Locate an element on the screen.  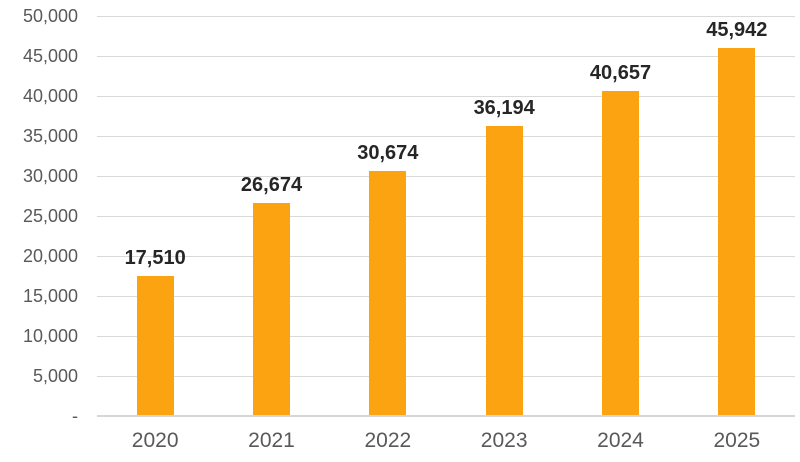
y-axis-tick-label: 5,000 is located at coordinates (55, 376).